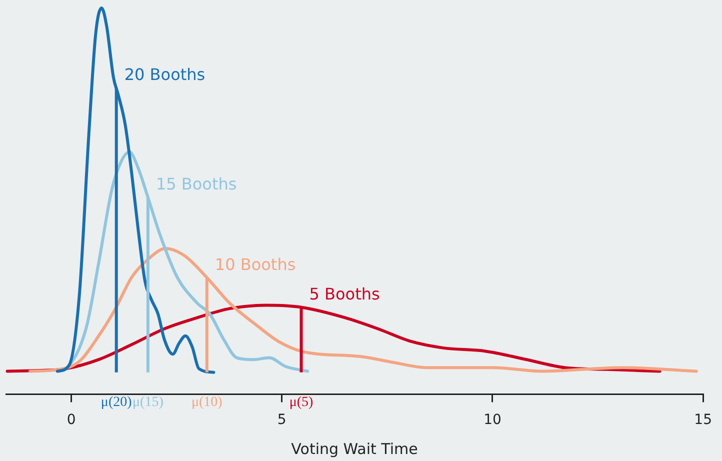 The height and width of the screenshot is (461, 722). Describe the element at coordinates (207, 402) in the screenshot. I see `ref-line-label: μ(10)` at that location.